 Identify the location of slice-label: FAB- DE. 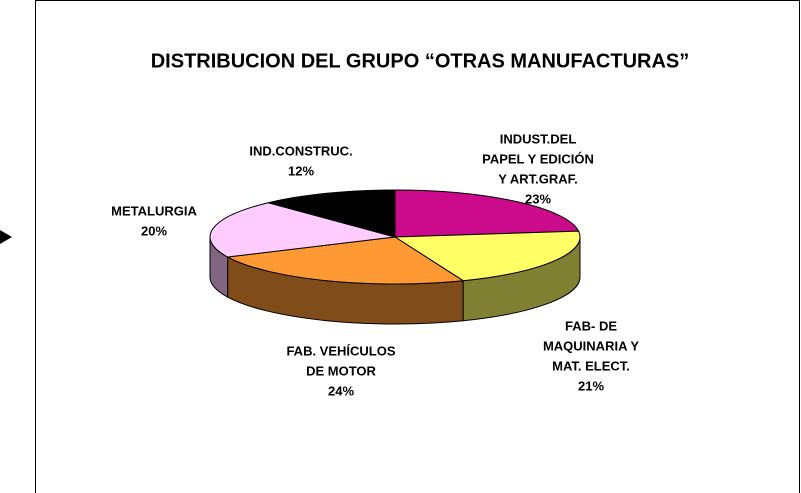
(591, 325).